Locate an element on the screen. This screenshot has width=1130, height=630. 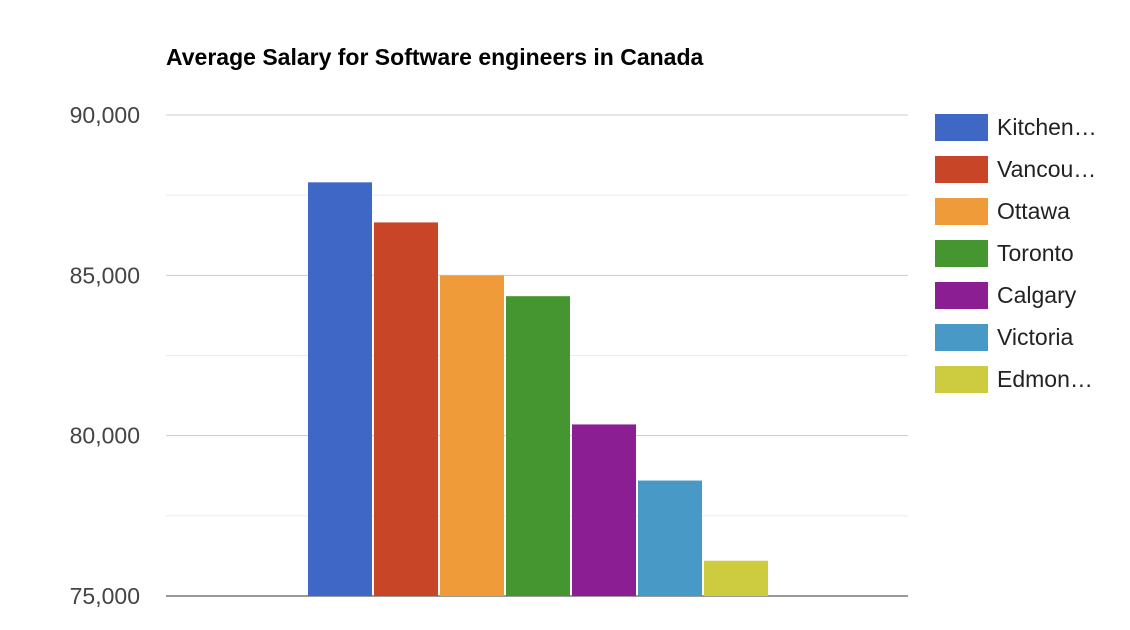
legend-item: Calgary is located at coordinates (1006, 295).